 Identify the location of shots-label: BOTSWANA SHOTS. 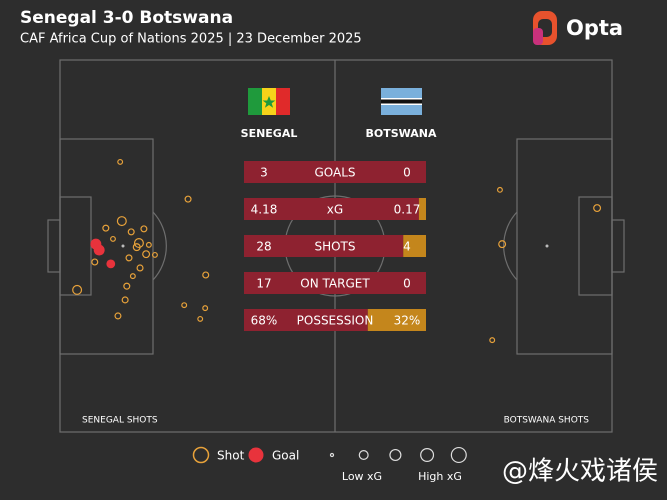
(547, 421).